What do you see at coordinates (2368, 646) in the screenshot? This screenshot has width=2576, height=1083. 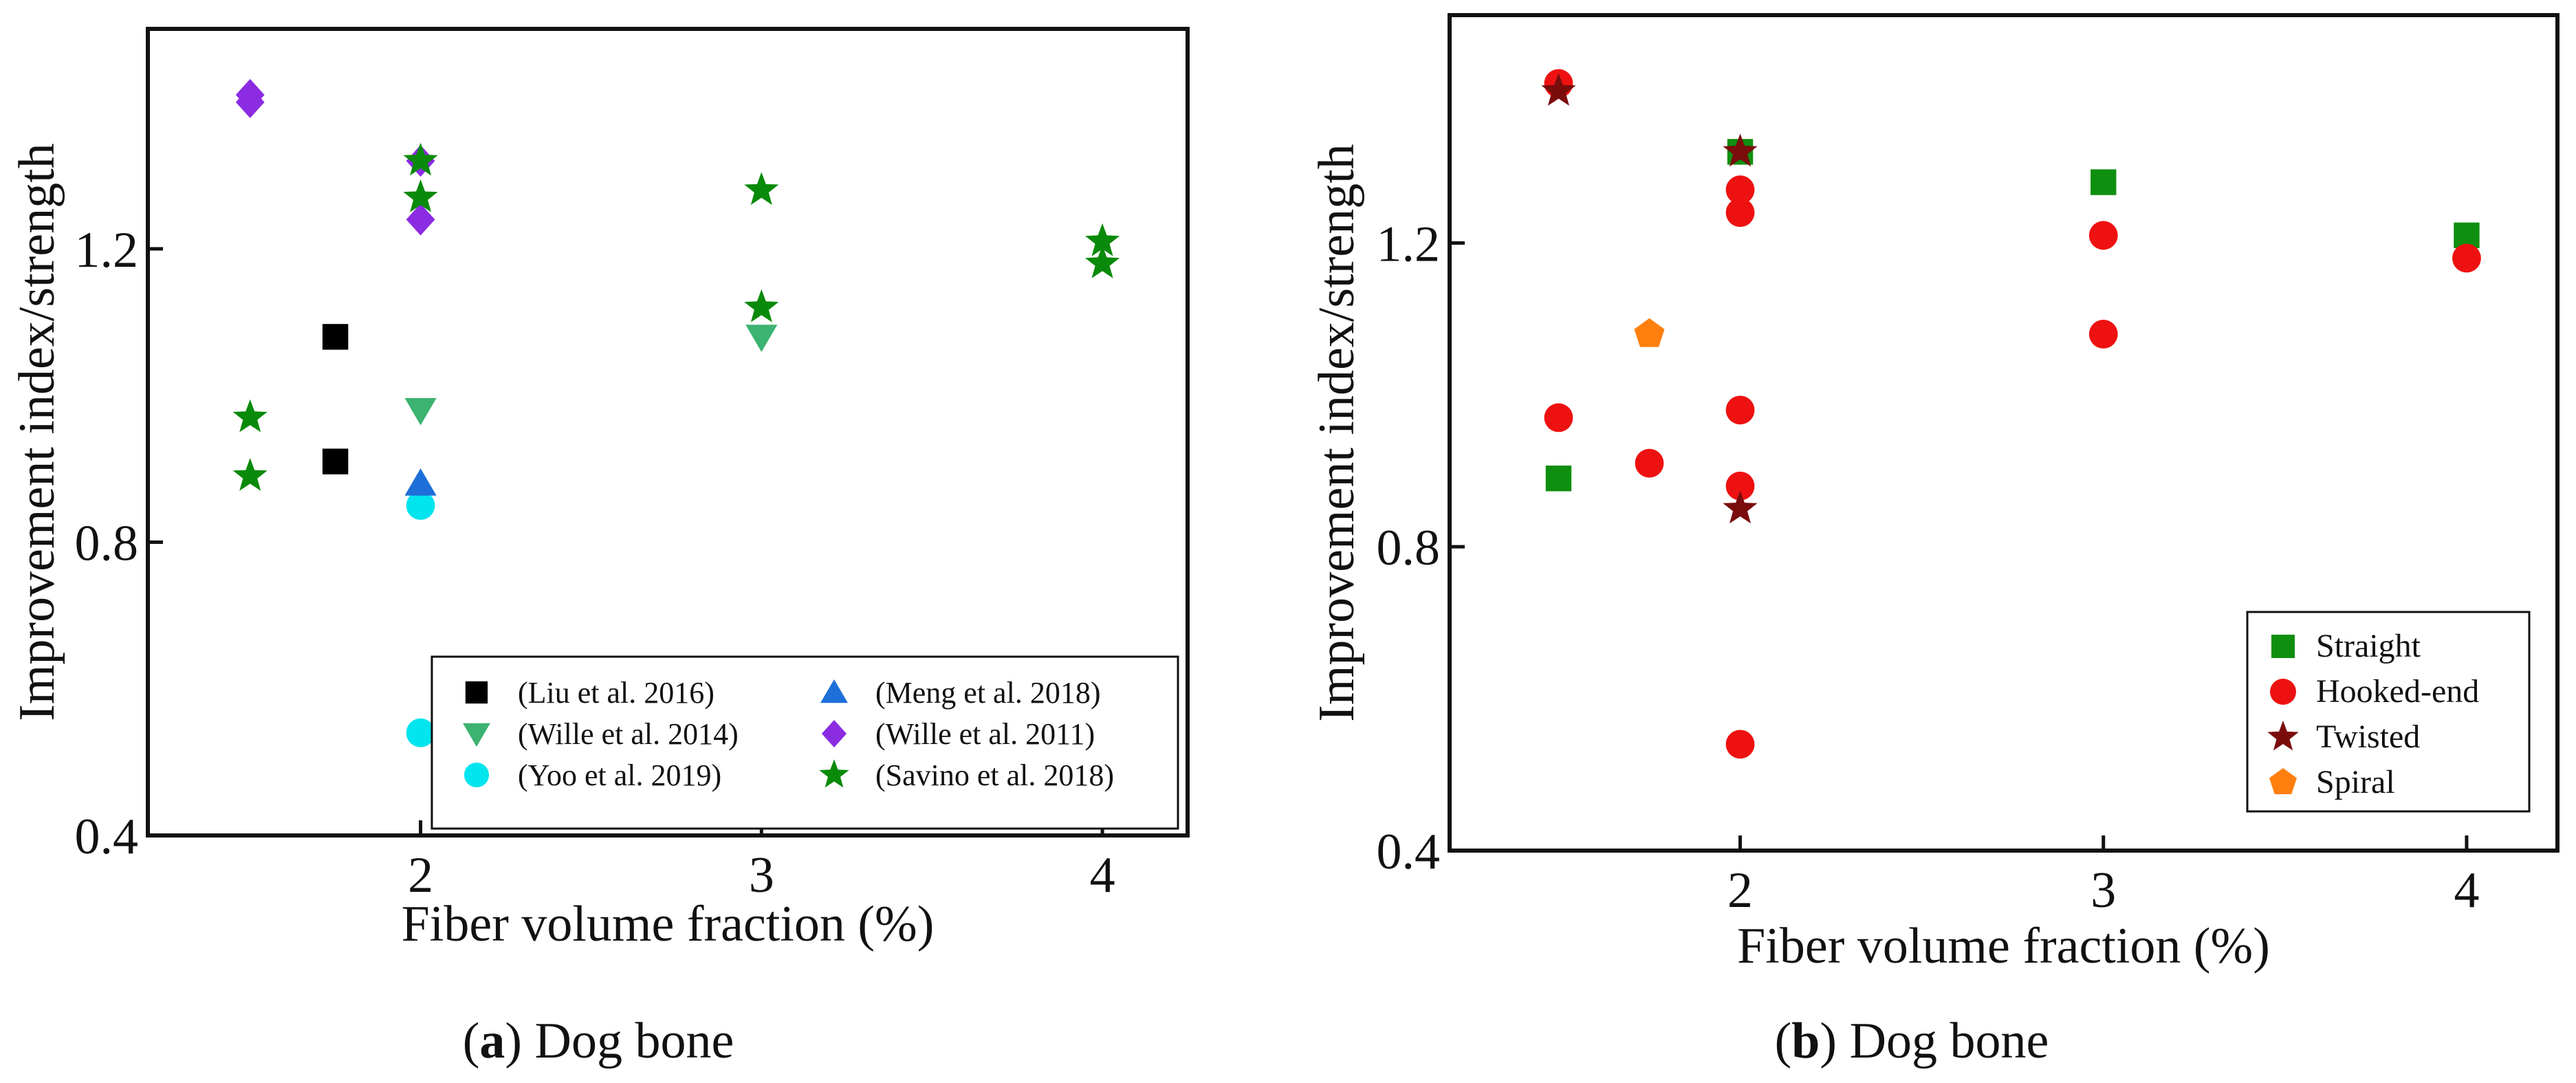 I see `legend-label: Straight` at bounding box center [2368, 646].